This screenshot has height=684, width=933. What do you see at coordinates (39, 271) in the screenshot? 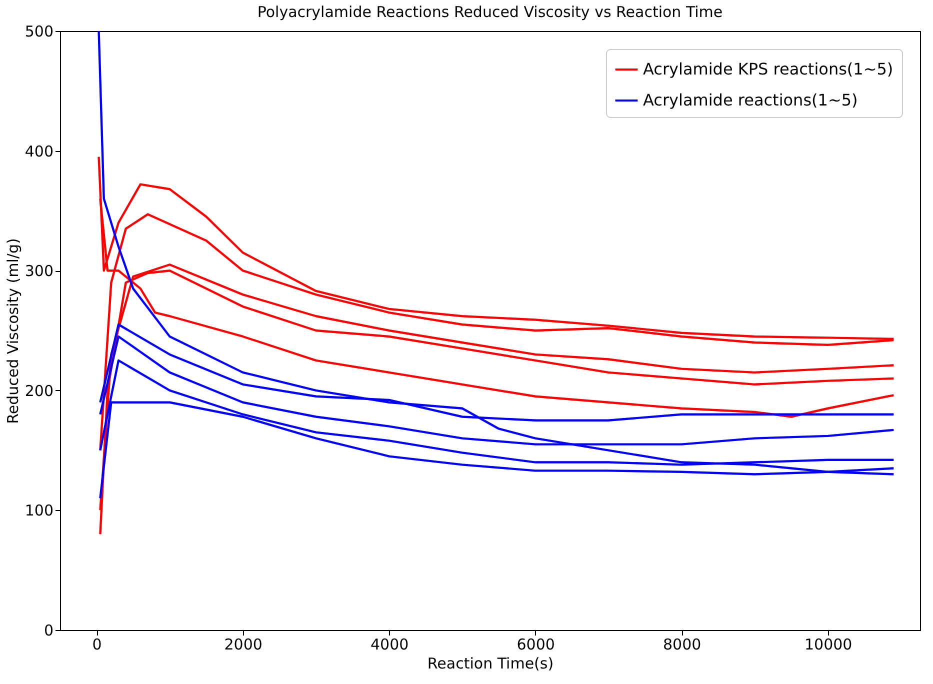
I see `y-tick-label: 300` at bounding box center [39, 271].